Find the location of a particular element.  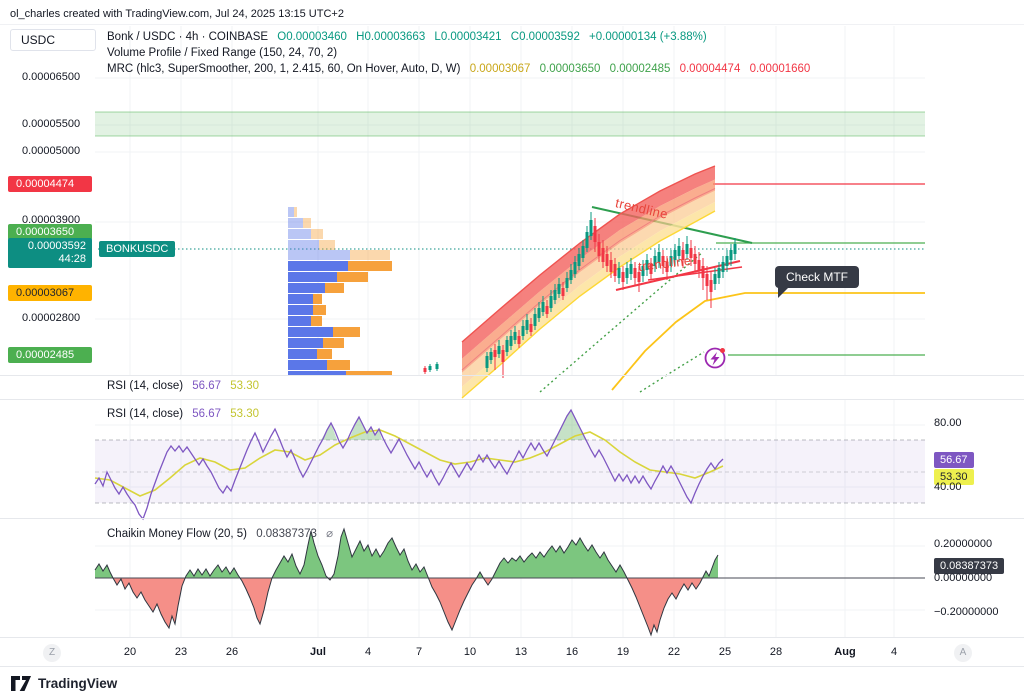

ohlc-change: +0.00000134 (+3.88%) is located at coordinates (648, 37).